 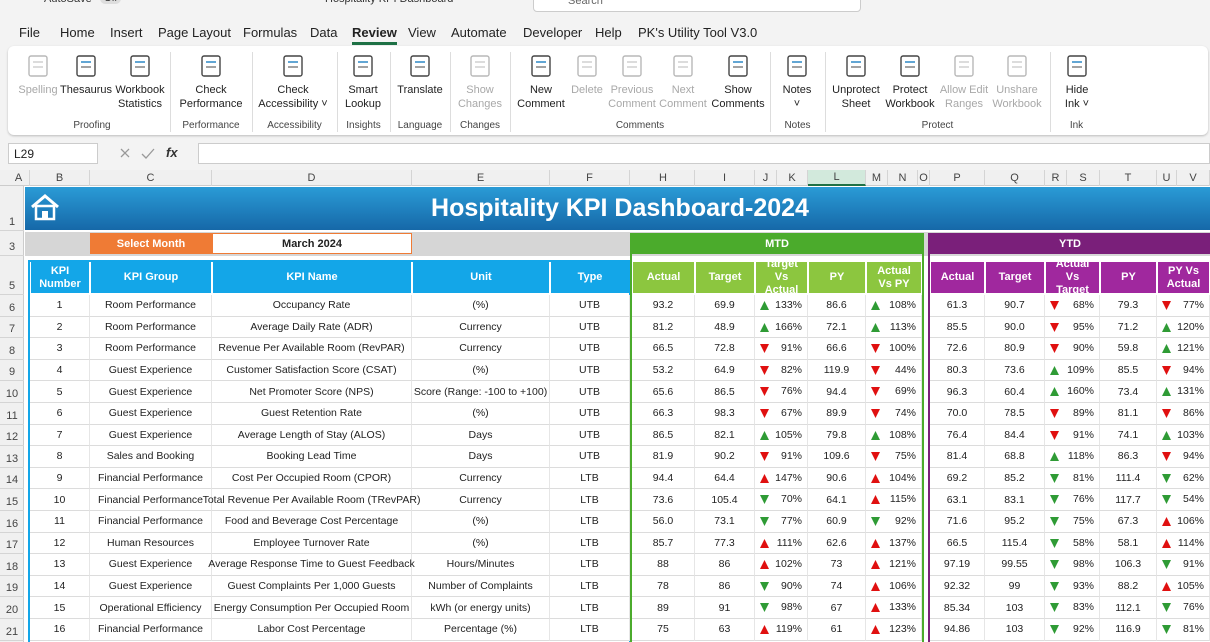 I want to click on ribbon-tab: Home, so click(x=77, y=32).